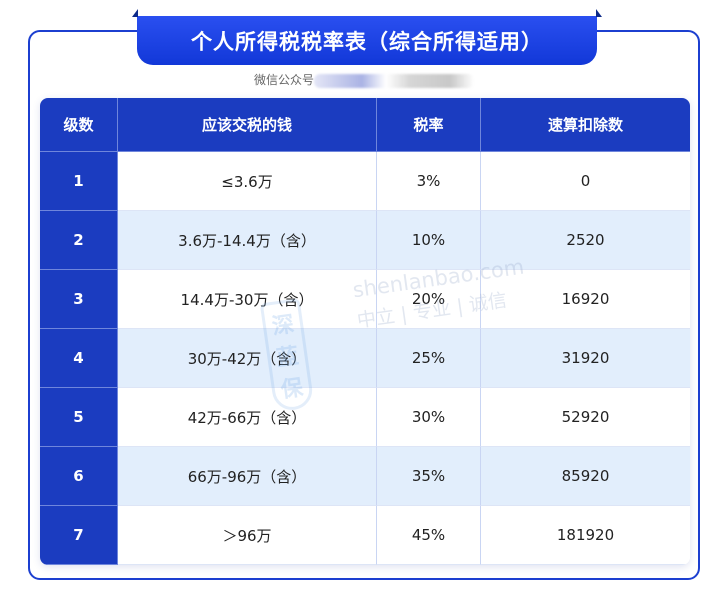  I want to click on subtitle: 微信公众号, so click(364, 79).